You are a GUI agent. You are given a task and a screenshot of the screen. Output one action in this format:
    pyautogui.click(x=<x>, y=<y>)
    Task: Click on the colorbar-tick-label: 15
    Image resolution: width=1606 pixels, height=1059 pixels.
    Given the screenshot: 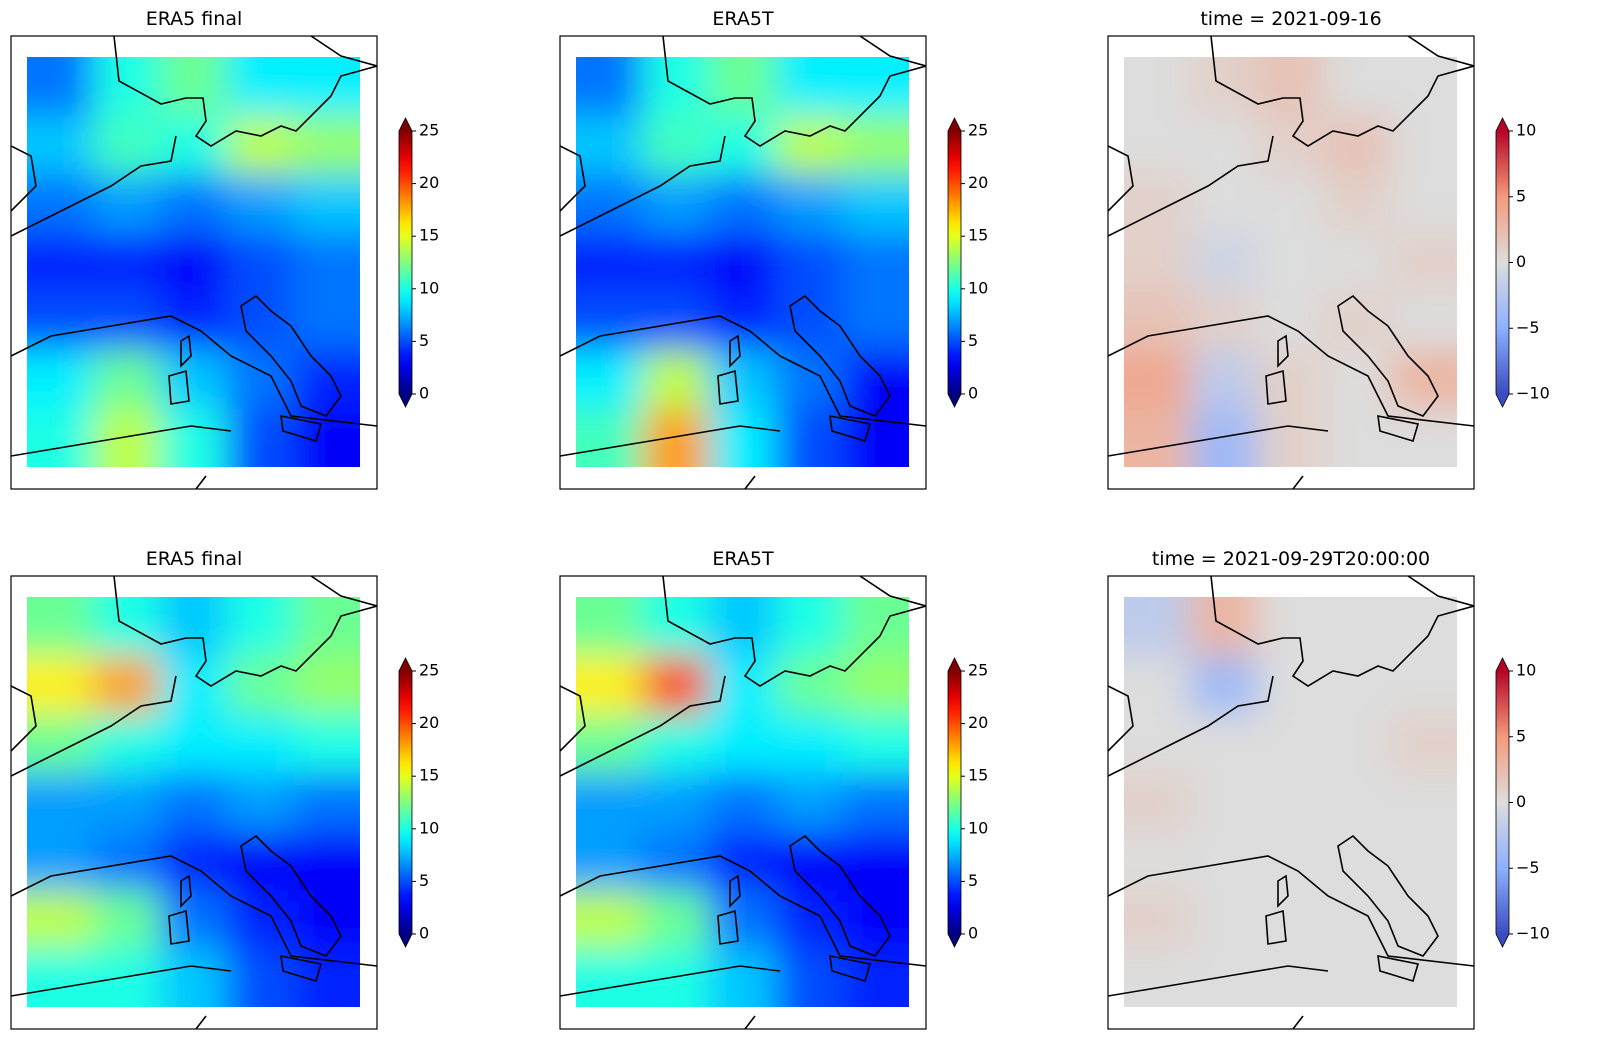 What is the action you would take?
    pyautogui.click(x=978, y=235)
    